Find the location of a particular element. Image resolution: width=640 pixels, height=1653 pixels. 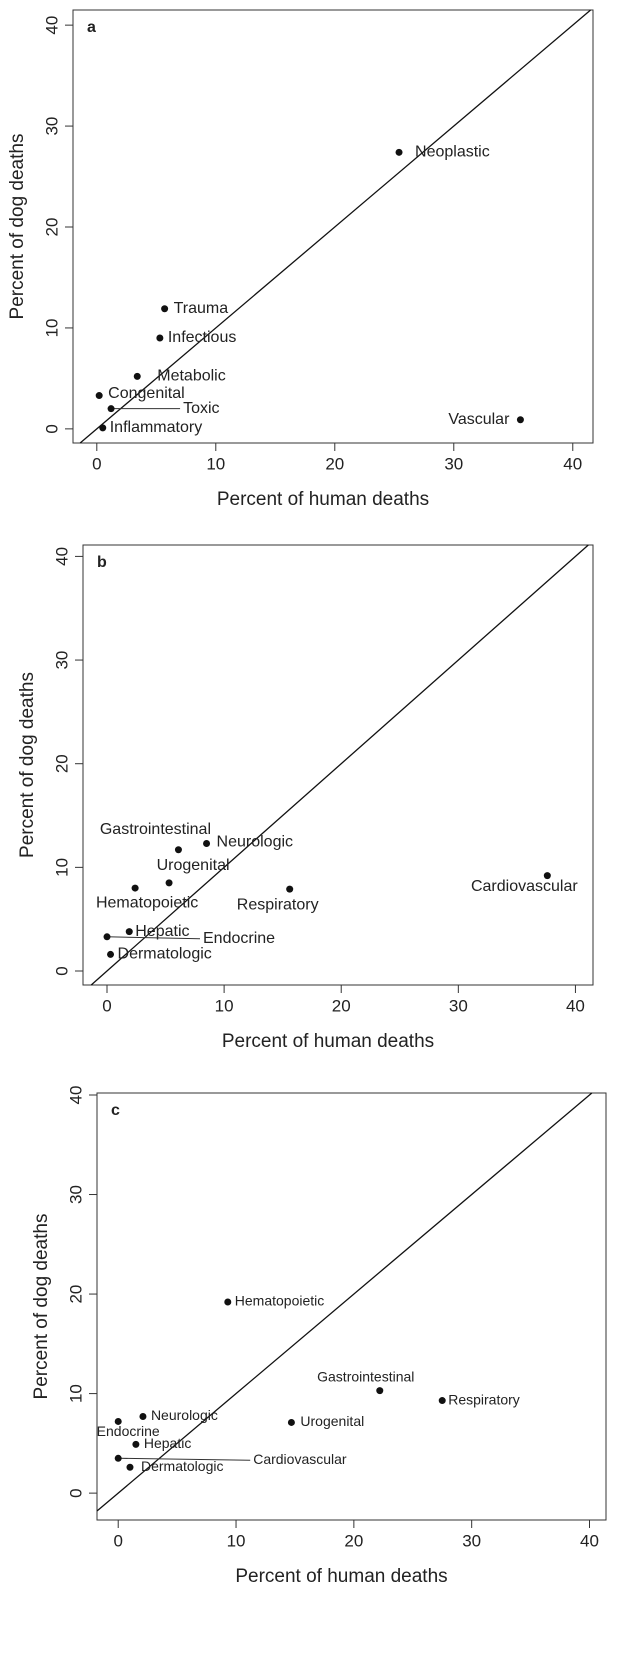

point-label: Inflammatory is located at coordinates (156, 427).